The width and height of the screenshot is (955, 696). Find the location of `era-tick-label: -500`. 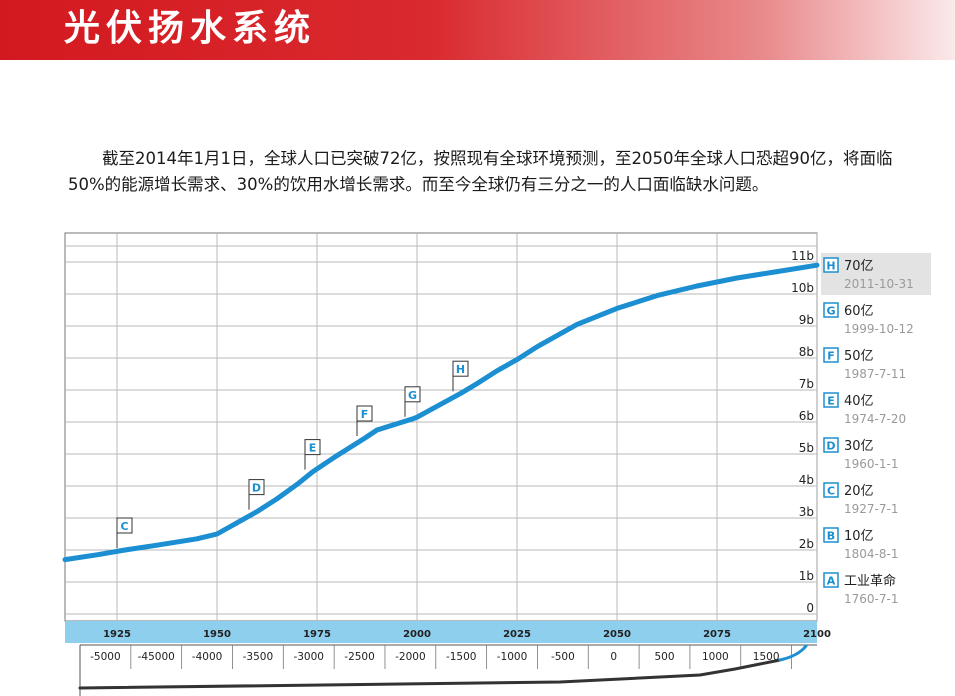

era-tick-label: -500 is located at coordinates (563, 657).